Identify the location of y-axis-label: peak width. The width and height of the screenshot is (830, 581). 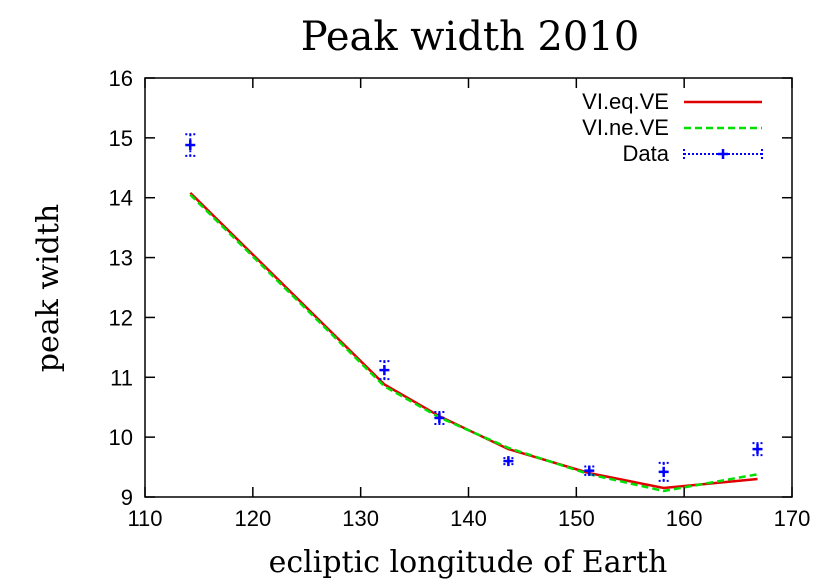
(48, 288).